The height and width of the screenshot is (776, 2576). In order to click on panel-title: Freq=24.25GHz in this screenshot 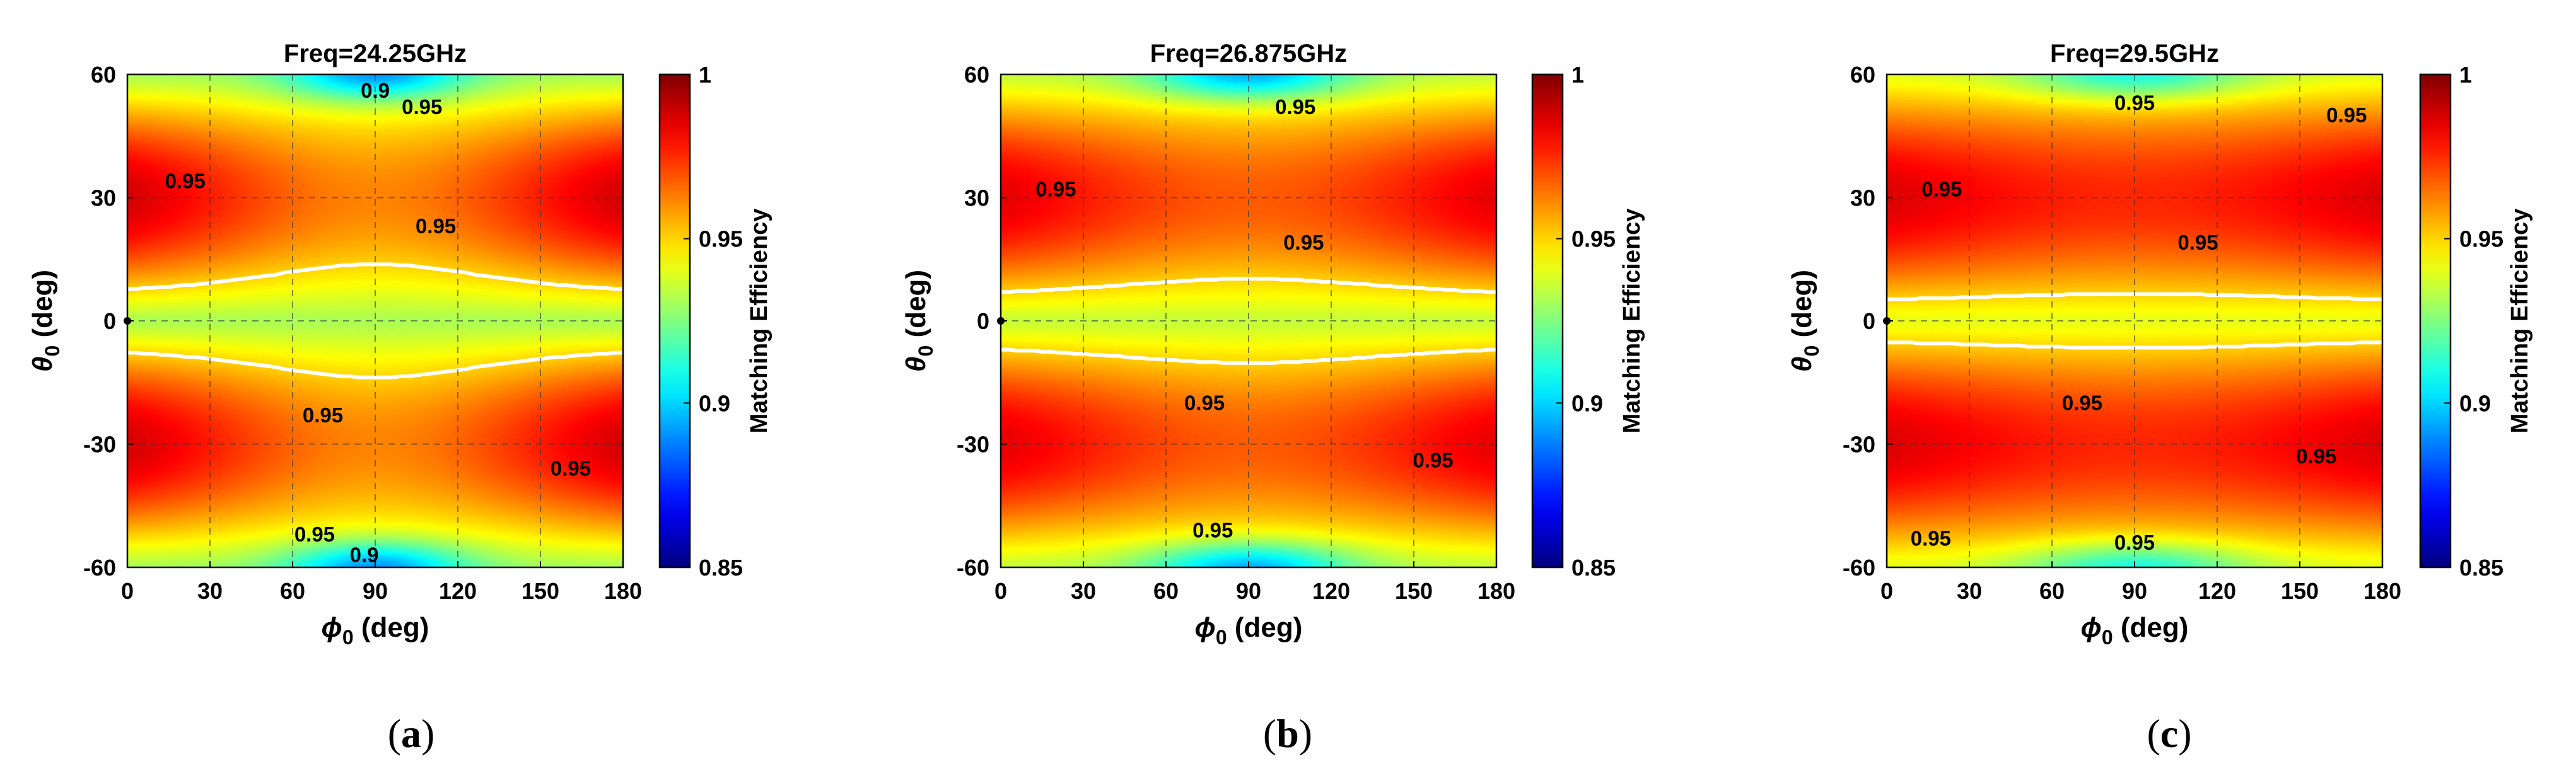, I will do `click(375, 53)`.